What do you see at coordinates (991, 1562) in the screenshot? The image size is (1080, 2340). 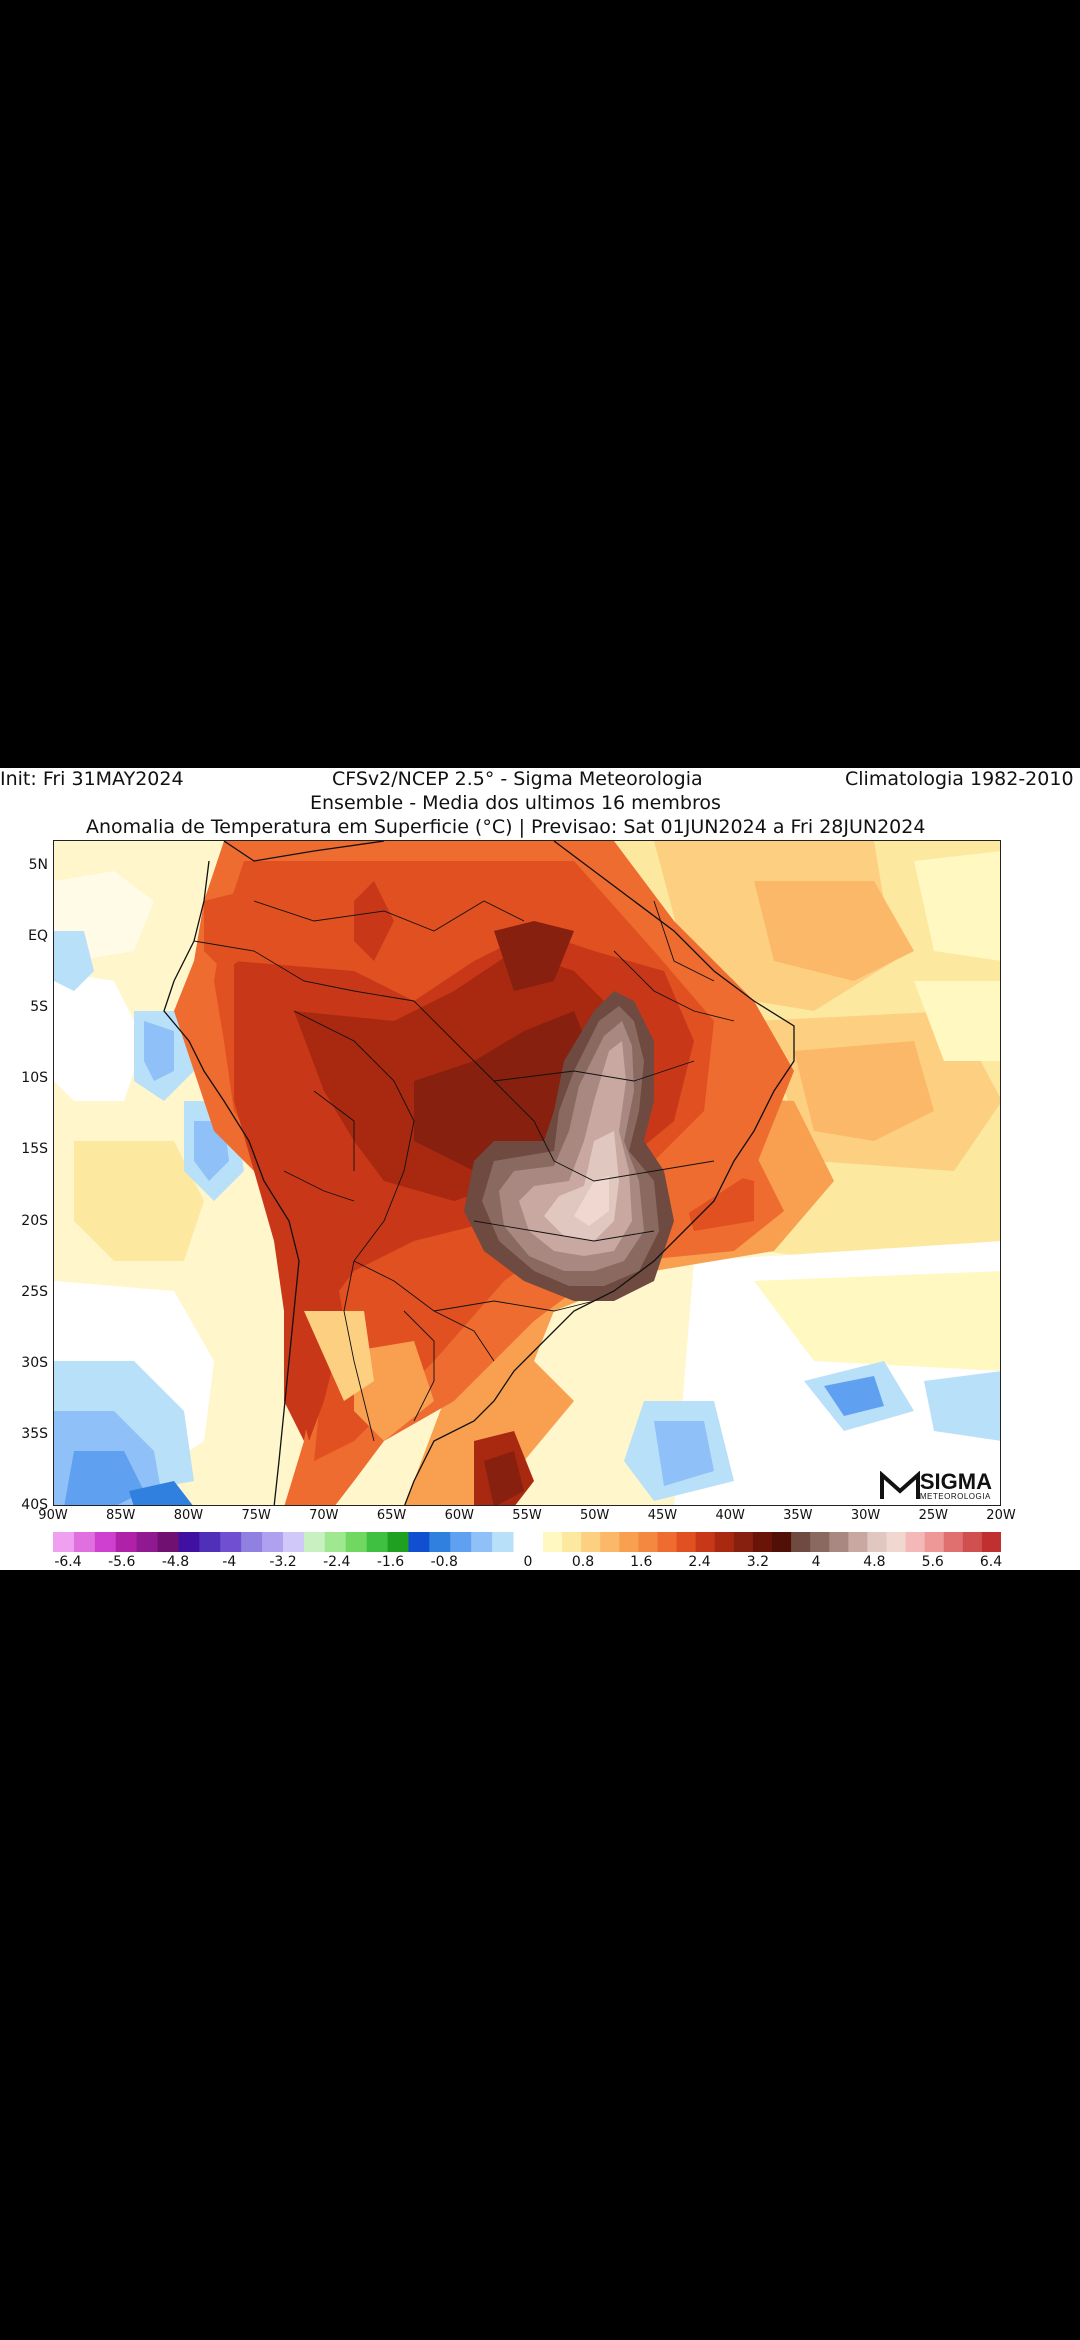 I see `colorbar-tick-label: 6.4` at bounding box center [991, 1562].